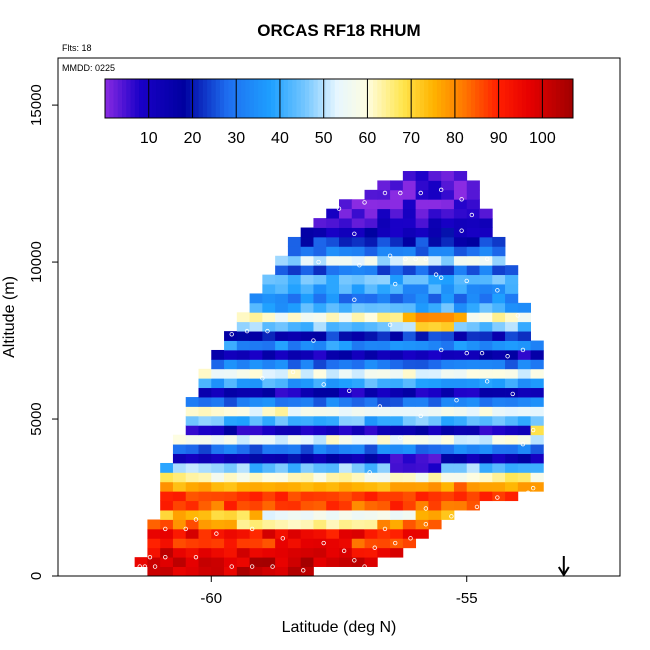  Describe the element at coordinates (211, 598) in the screenshot. I see `x-tick-label: -60` at that location.